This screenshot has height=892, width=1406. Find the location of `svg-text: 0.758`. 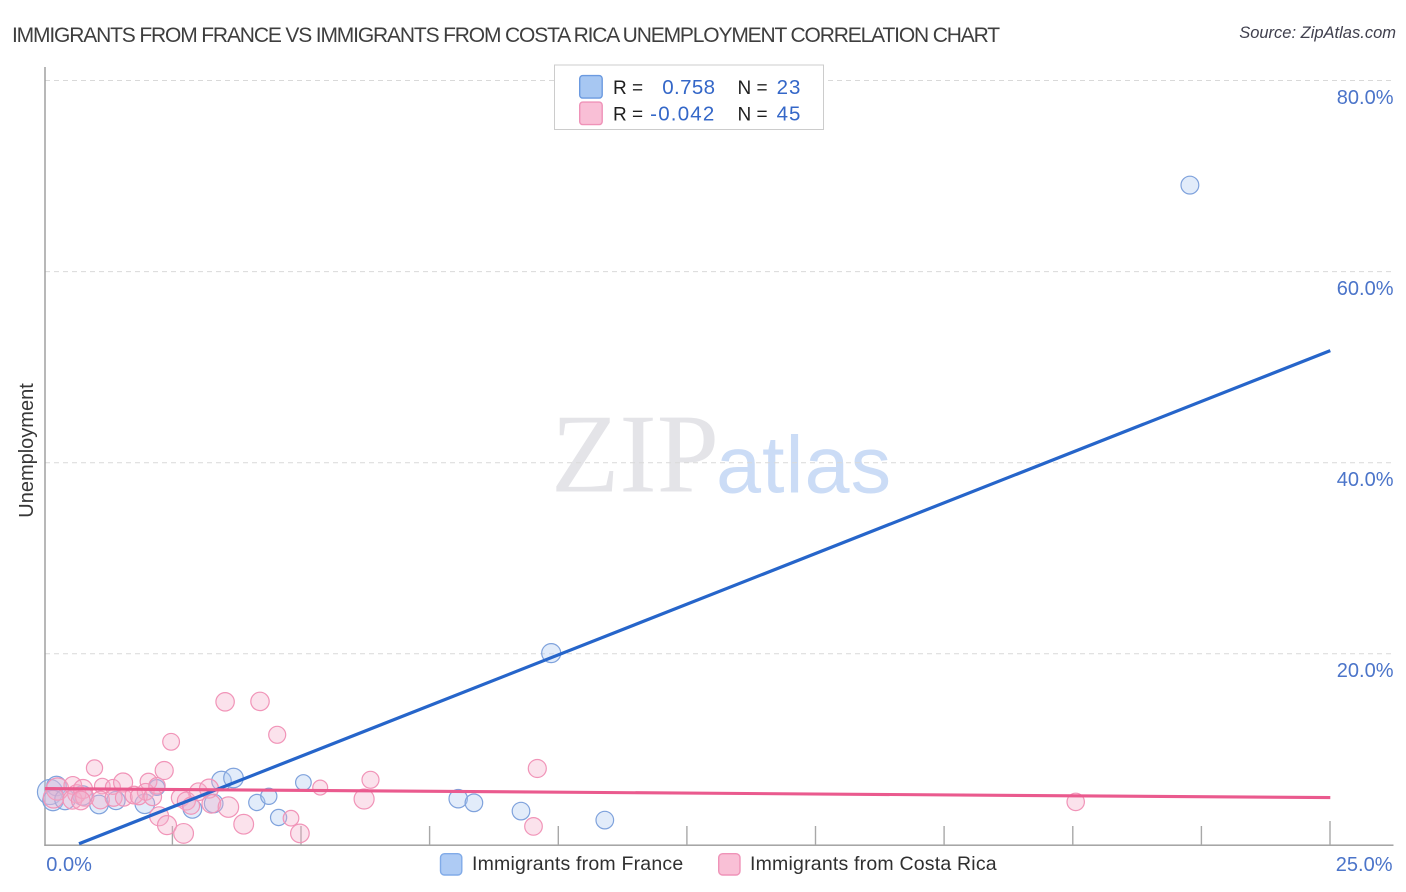

svg-text: 0.758 is located at coordinates (688, 87).